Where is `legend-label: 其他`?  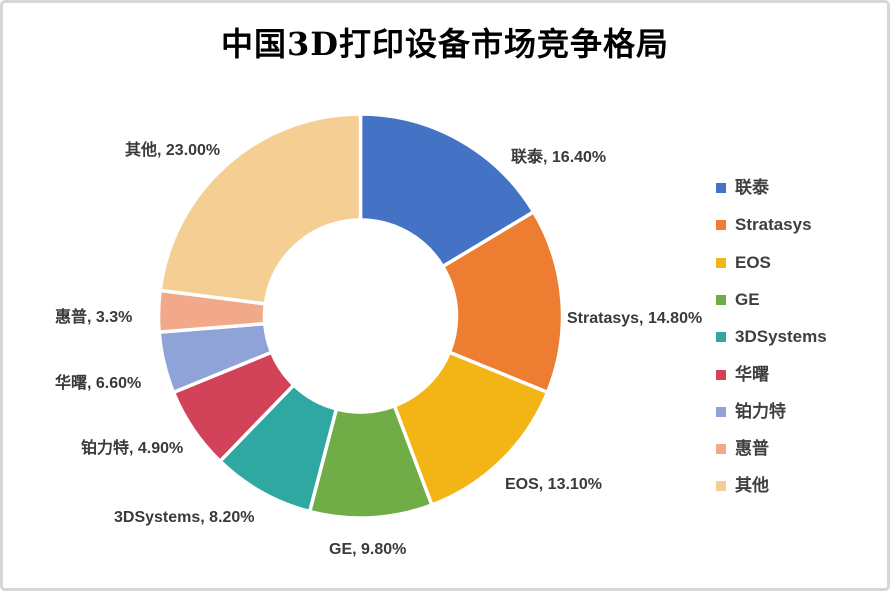 legend-label: 其他 is located at coordinates (752, 486).